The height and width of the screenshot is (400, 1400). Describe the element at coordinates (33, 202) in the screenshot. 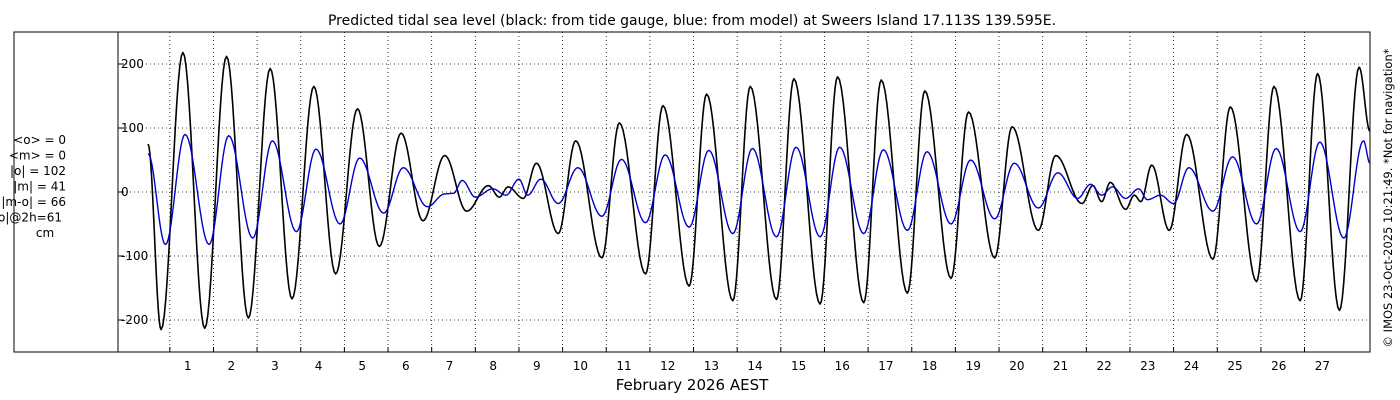

I see `stat-line: |m-o| = 66` at that location.